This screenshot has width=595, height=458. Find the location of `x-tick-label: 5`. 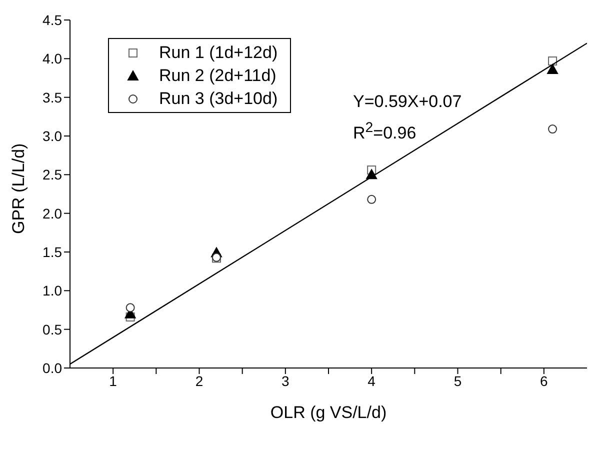

x-tick-label: 5 is located at coordinates (458, 380).